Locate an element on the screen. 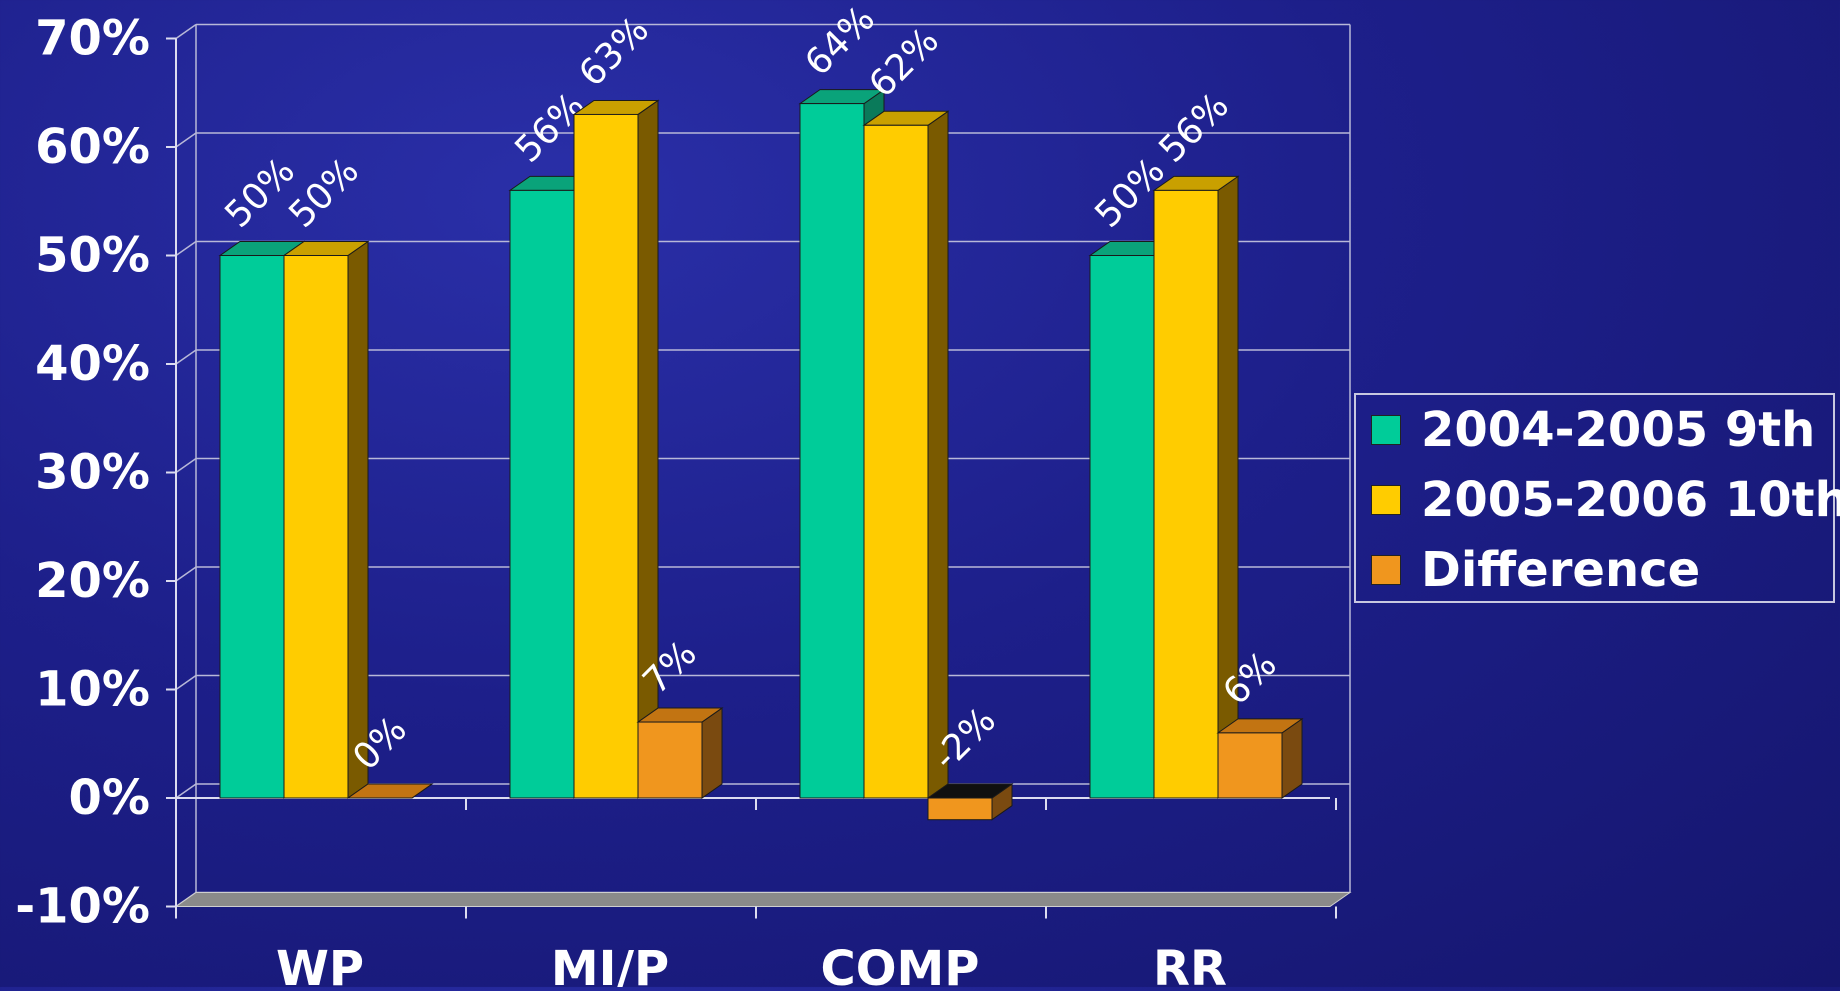 The height and width of the screenshot is (991, 1840). data-label: 63% is located at coordinates (614, 52).